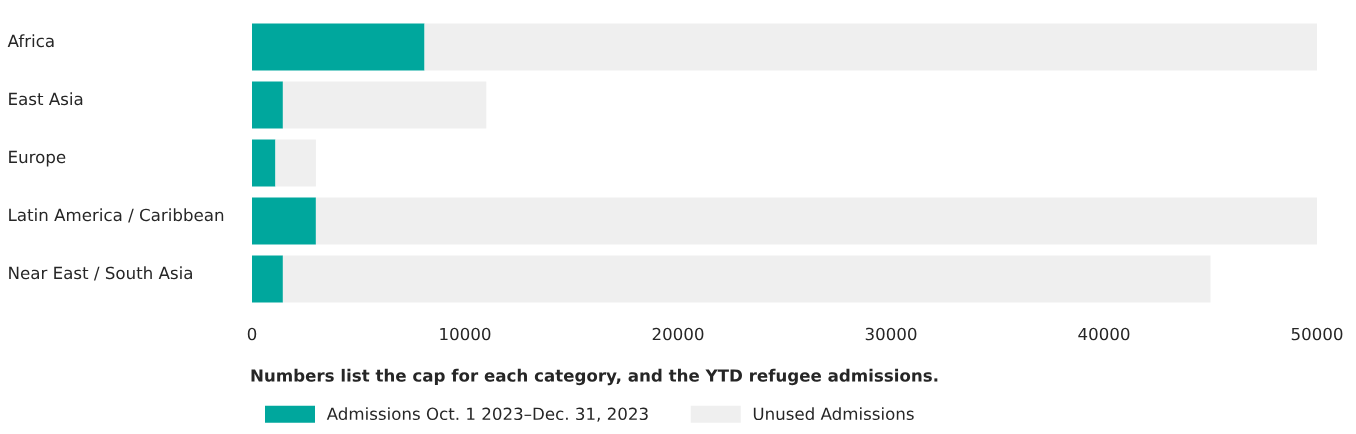  I want to click on legend-label: Unused Admissions, so click(833, 414).